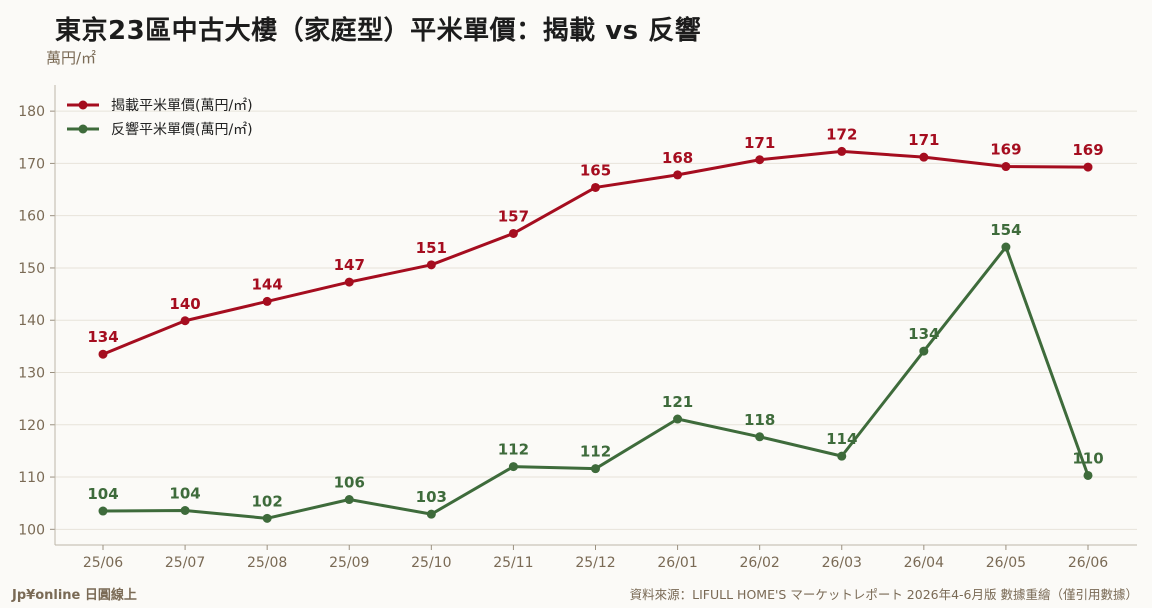 The height and width of the screenshot is (608, 1152). I want to click on x-tick-label: 25/08, so click(267, 563).